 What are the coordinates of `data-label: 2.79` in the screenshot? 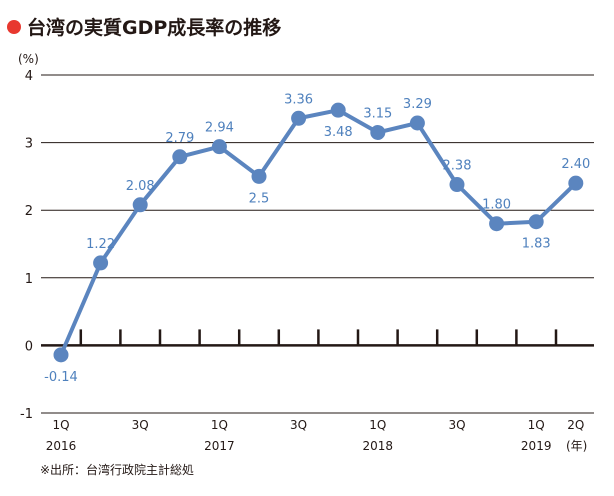 It's located at (179, 138).